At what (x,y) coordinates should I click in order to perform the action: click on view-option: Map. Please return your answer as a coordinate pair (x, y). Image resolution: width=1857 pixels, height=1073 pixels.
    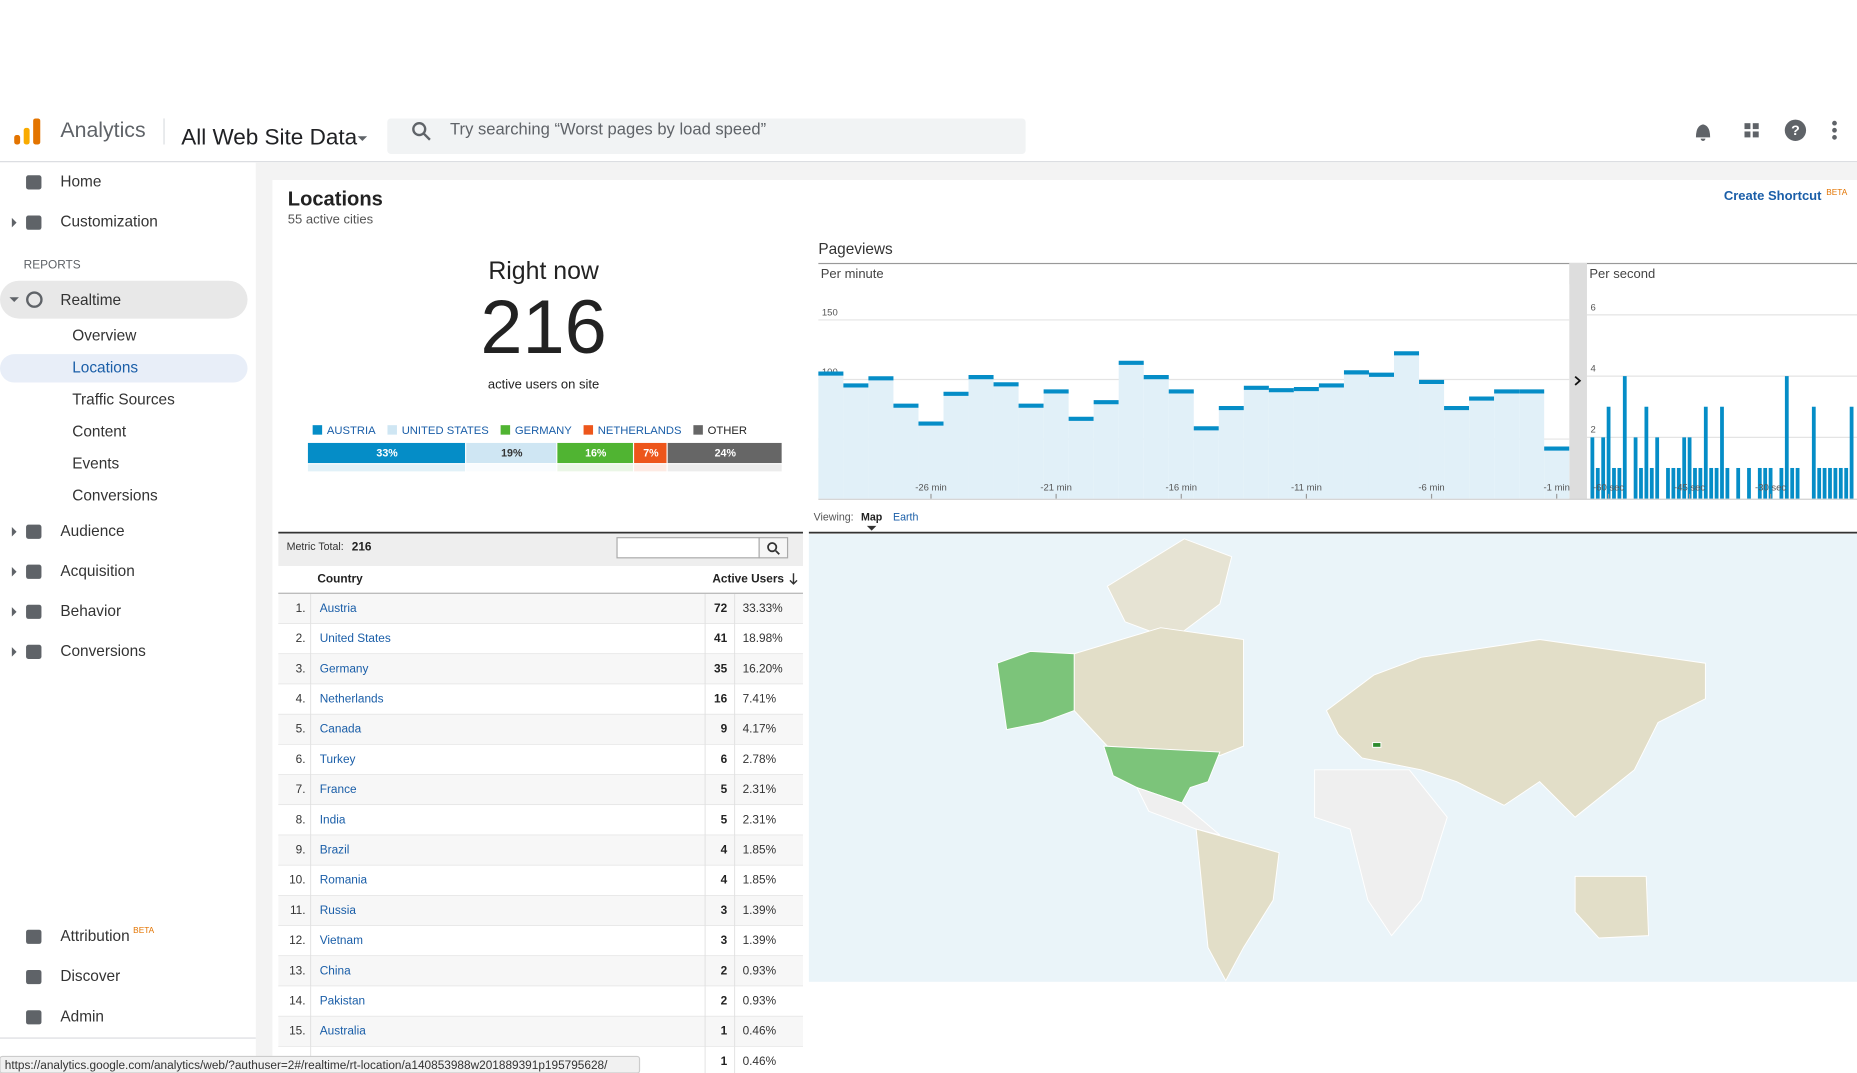
    Looking at the image, I should click on (872, 517).